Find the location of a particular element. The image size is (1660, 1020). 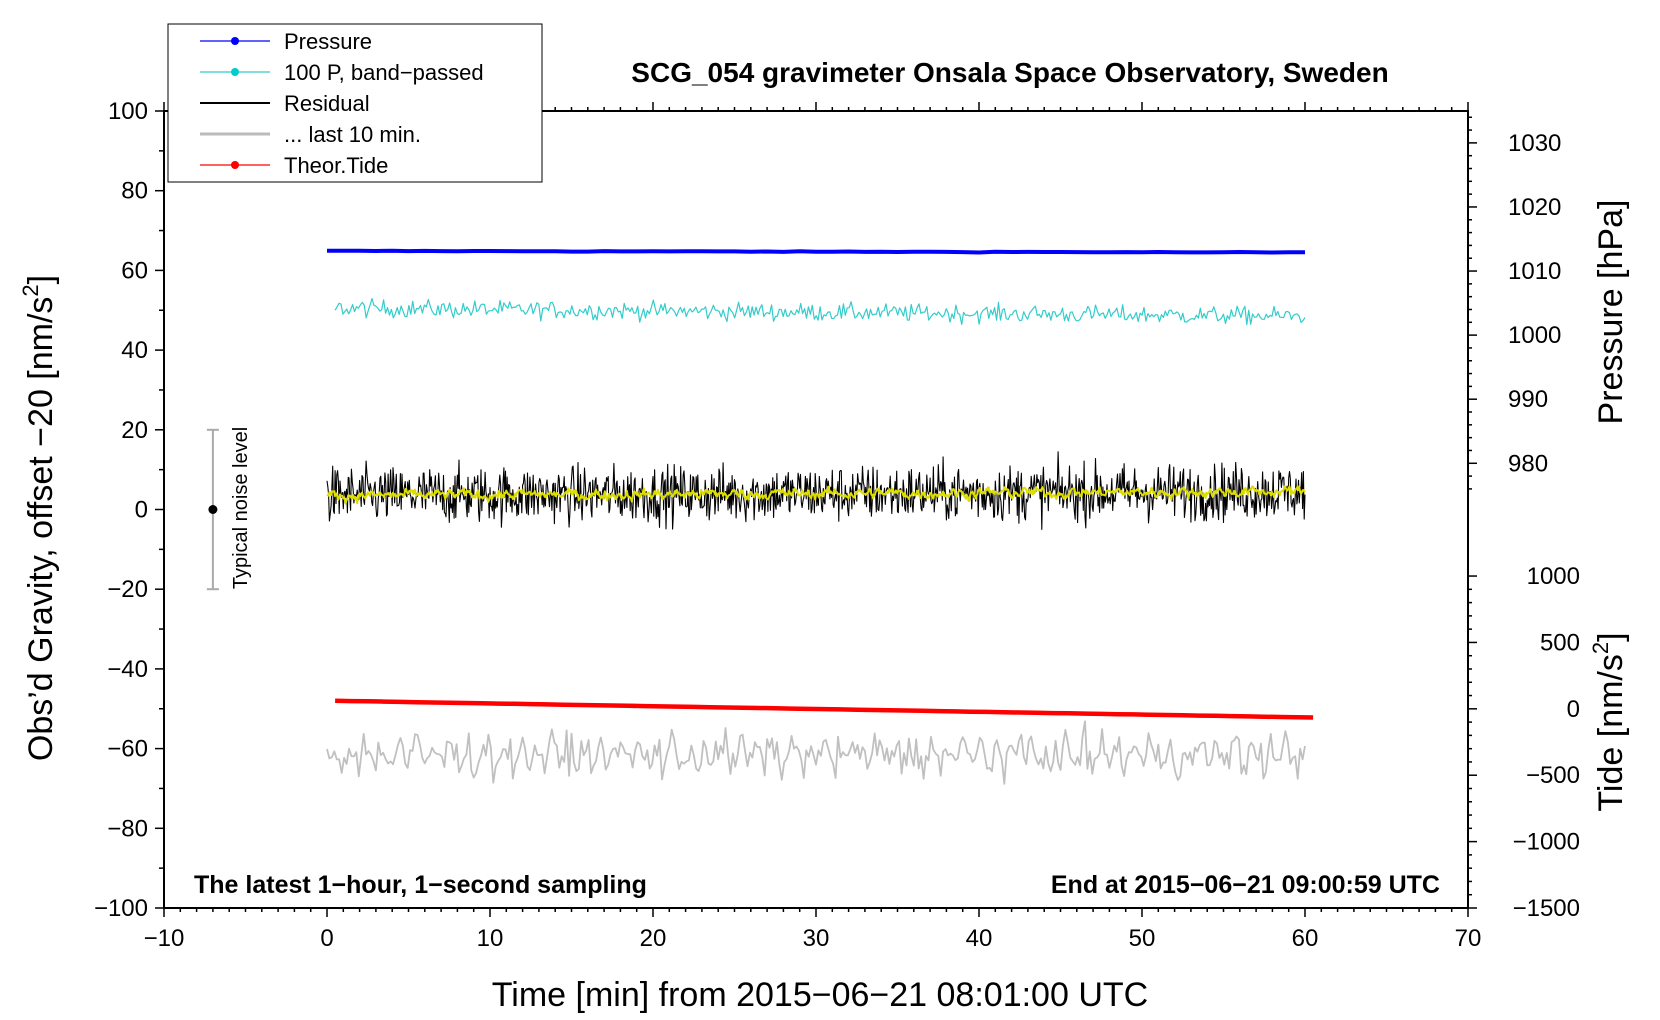

x-tick-label: 0 is located at coordinates (326, 938).